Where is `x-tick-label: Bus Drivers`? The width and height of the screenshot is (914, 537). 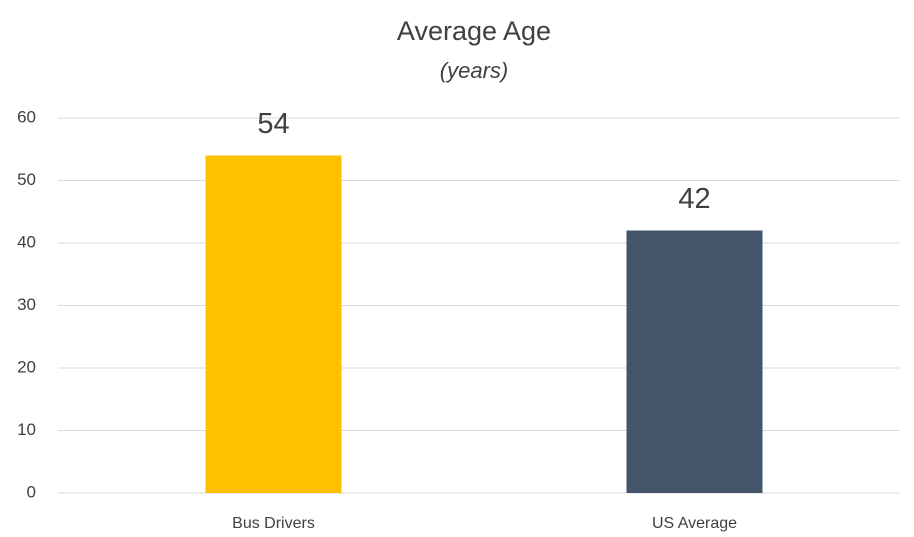
x-tick-label: Bus Drivers is located at coordinates (273, 523).